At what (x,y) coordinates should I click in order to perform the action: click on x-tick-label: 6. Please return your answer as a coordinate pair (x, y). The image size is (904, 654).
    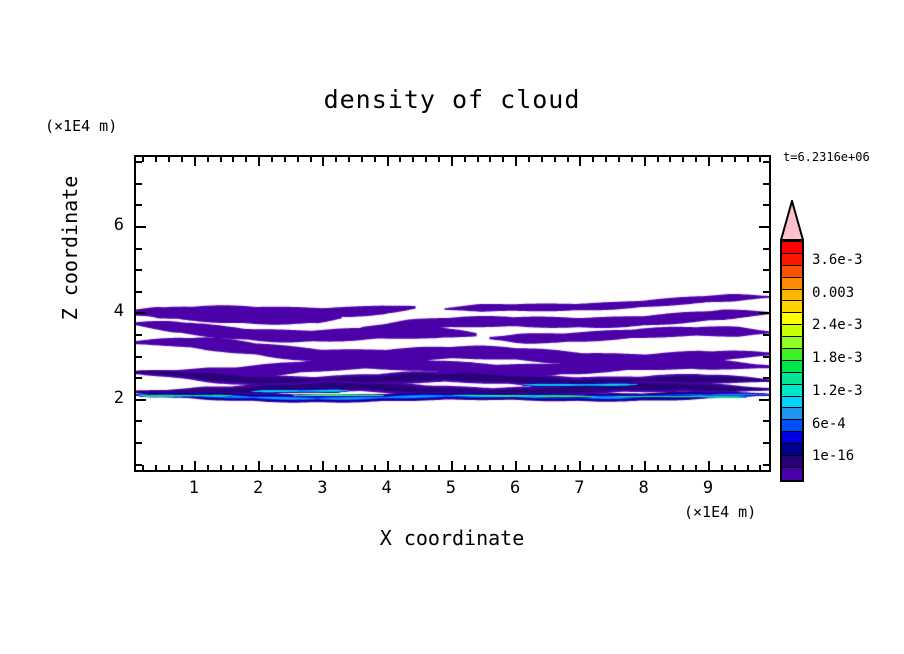
    Looking at the image, I should click on (515, 488).